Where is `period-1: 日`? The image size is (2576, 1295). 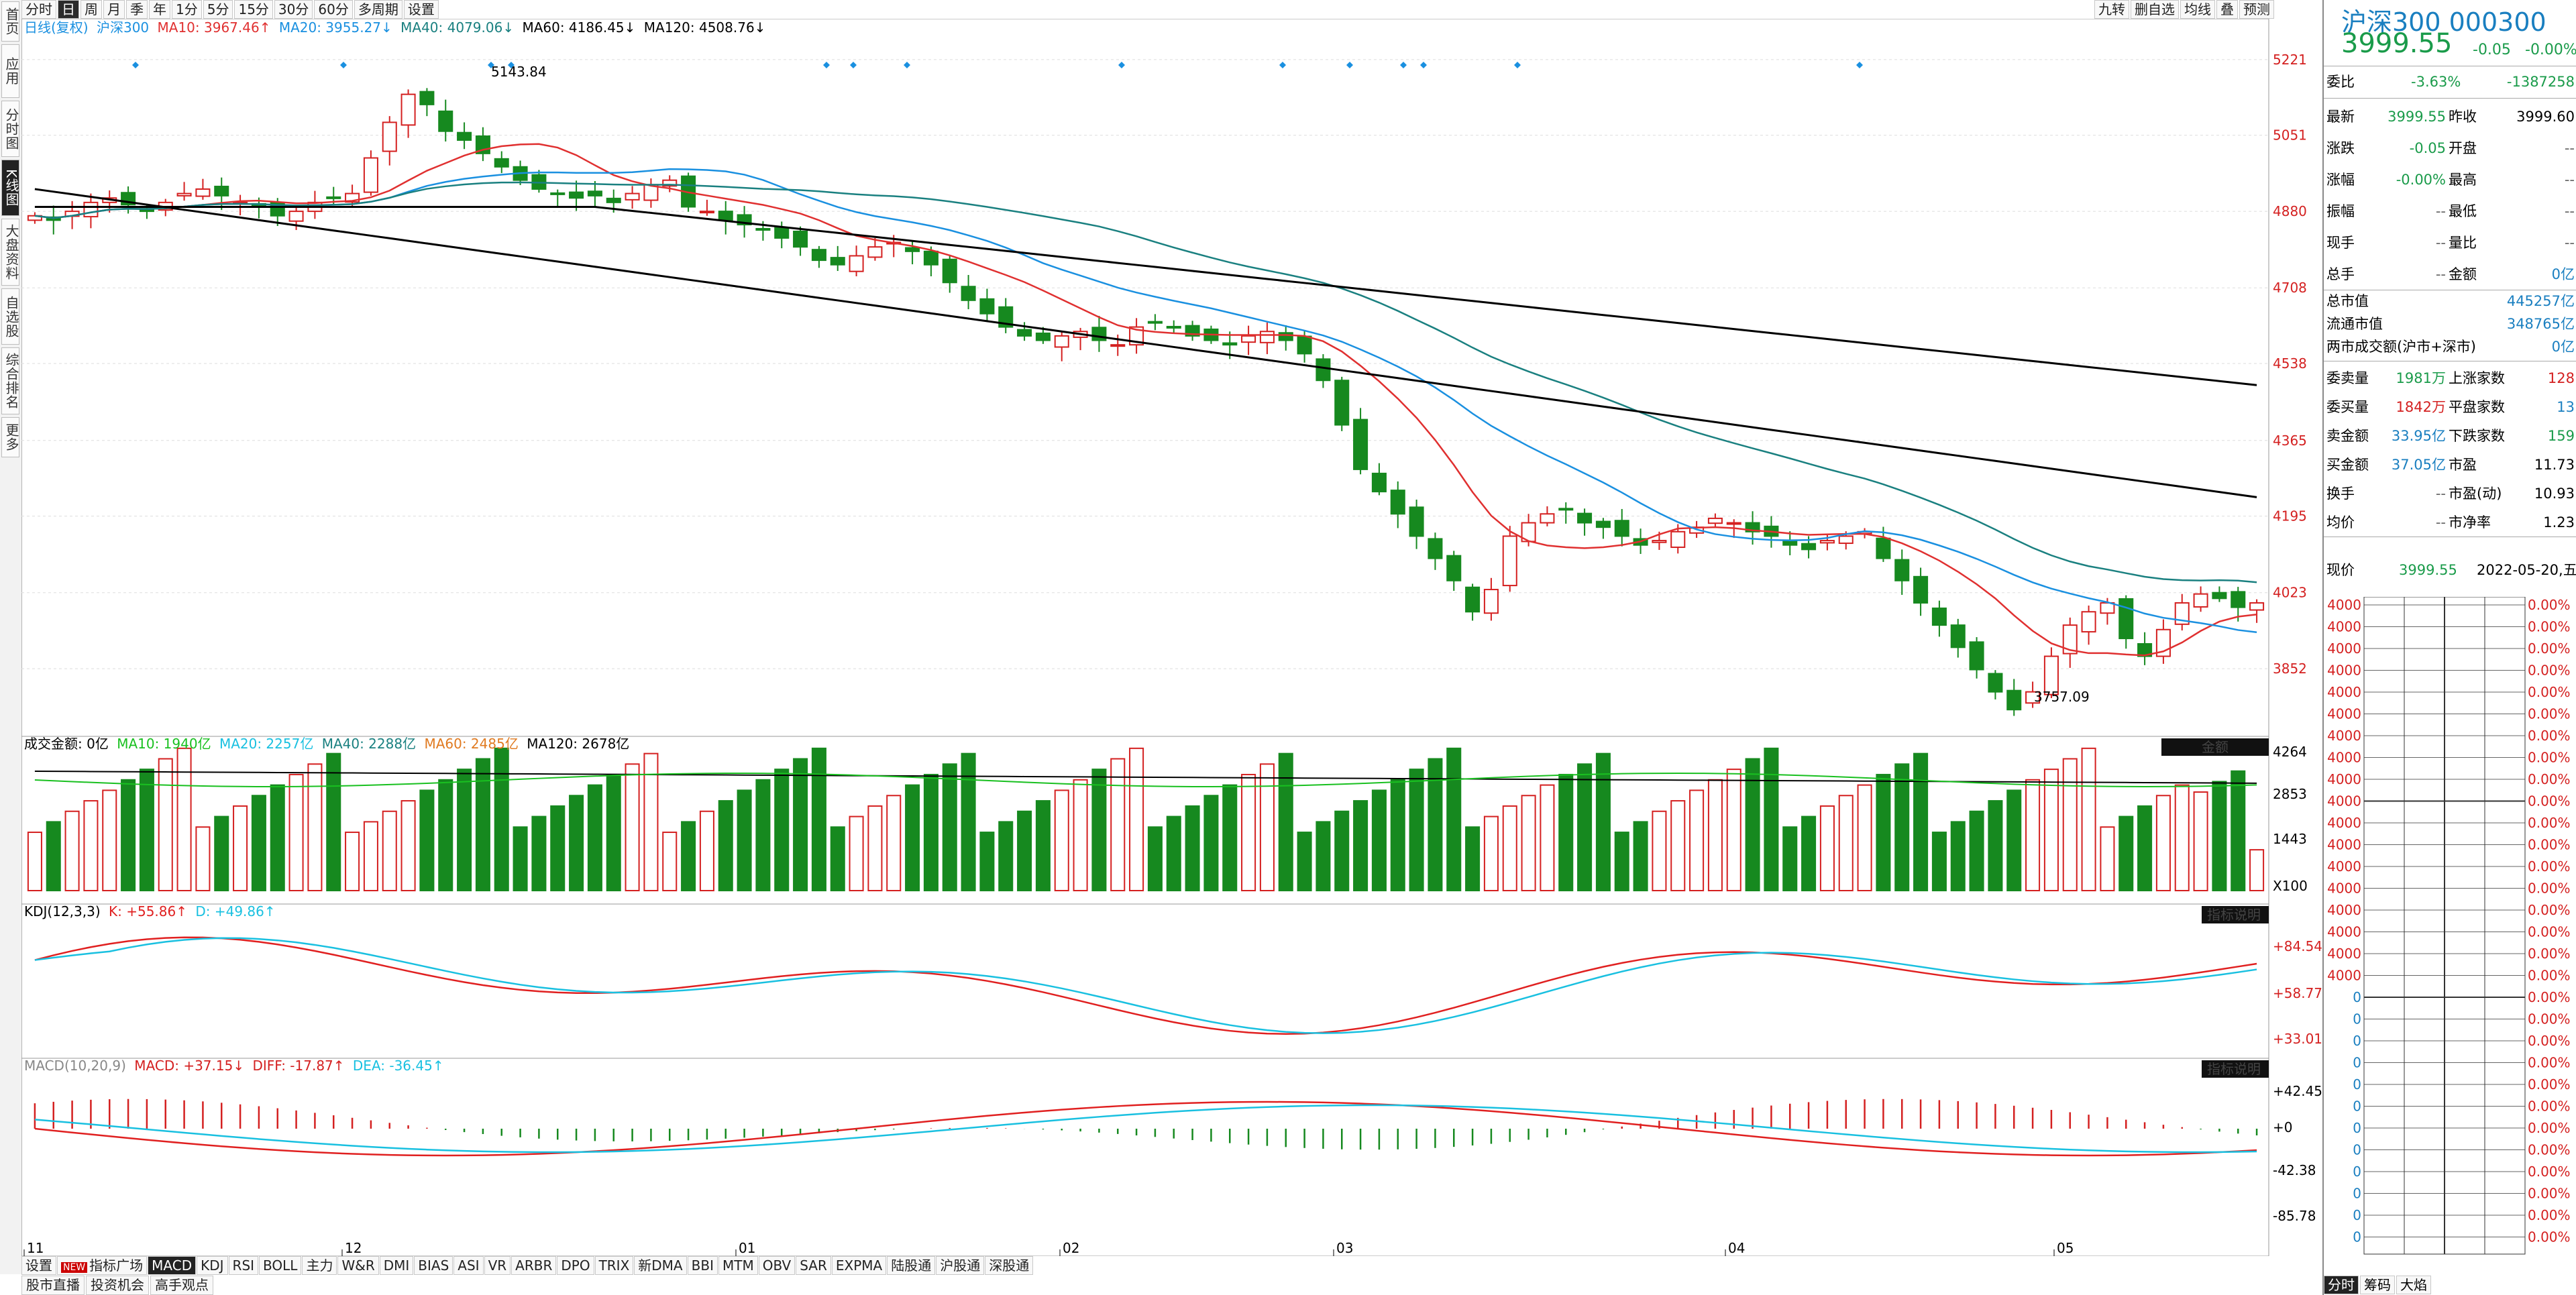
period-1: 日 is located at coordinates (68, 9).